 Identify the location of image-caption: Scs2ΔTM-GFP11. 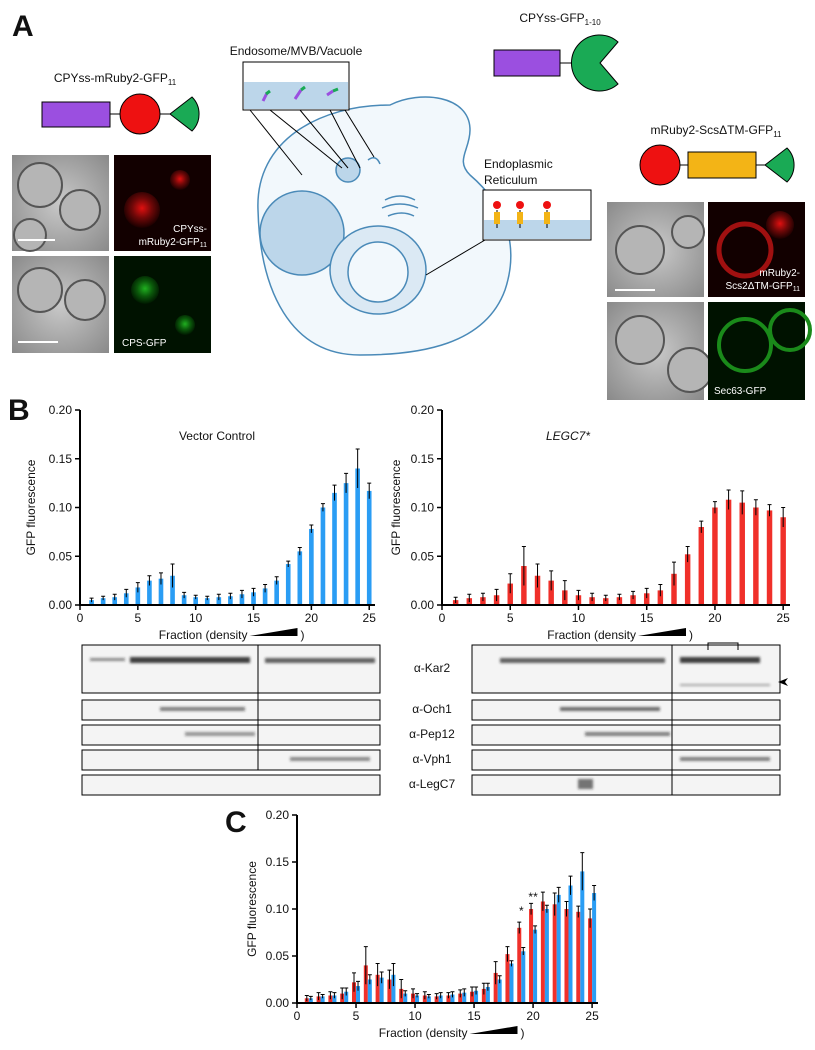
(762, 287).